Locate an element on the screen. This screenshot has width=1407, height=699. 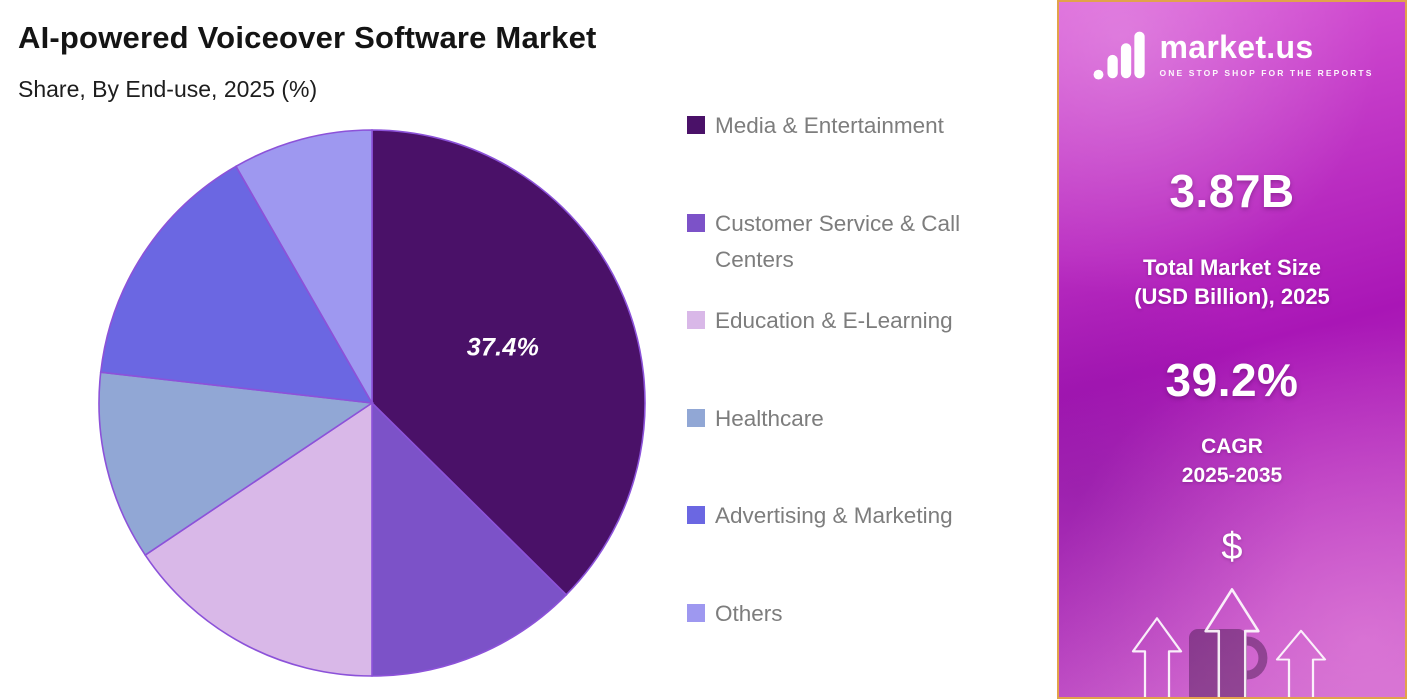
cagr-label: CAGR 2025-2035 is located at coordinates (1232, 461).